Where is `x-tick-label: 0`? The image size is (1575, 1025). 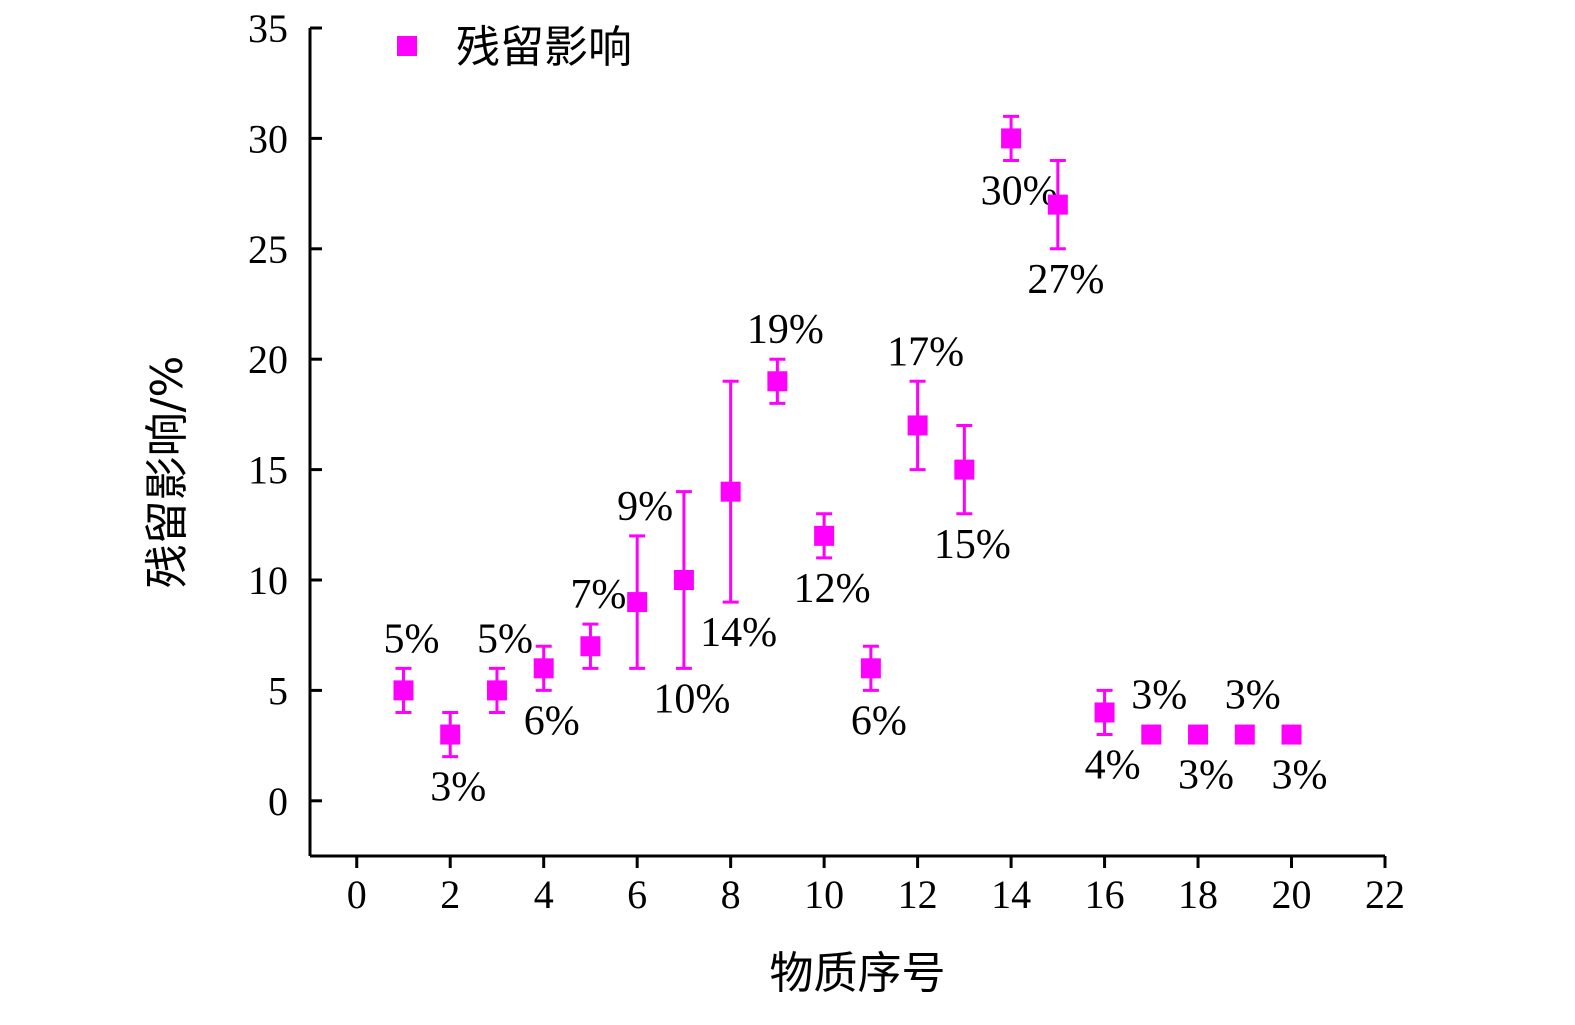
x-tick-label: 0 is located at coordinates (357, 894).